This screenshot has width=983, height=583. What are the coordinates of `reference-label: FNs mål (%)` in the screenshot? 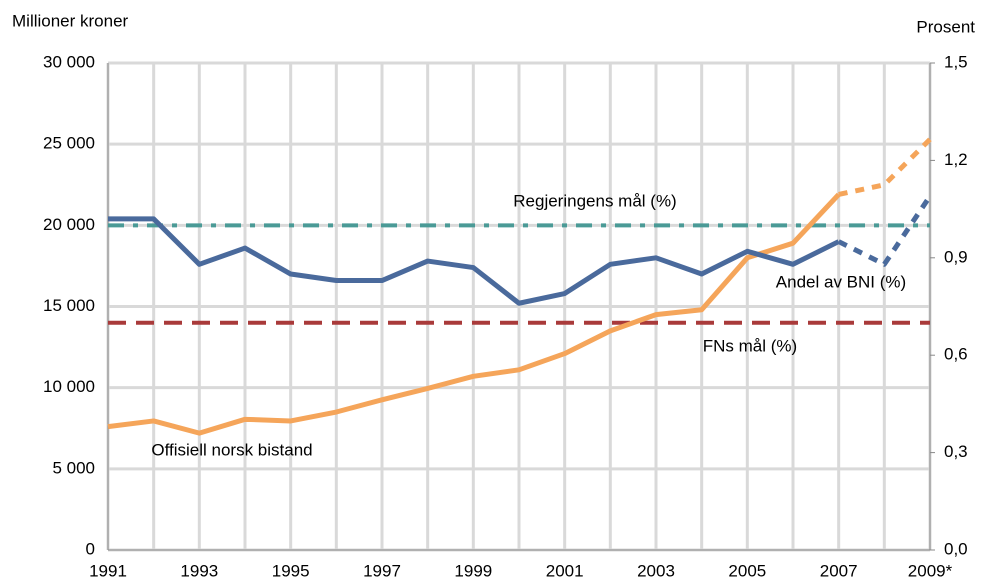 It's located at (750, 345).